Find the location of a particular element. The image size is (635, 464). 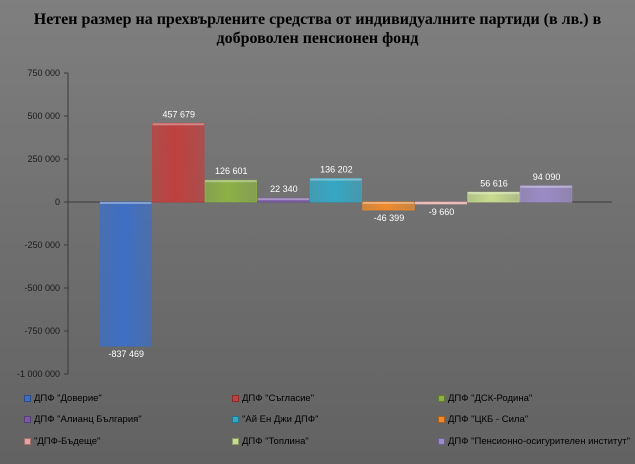

legend-item: ДПФ "Съгласие" is located at coordinates (273, 398).